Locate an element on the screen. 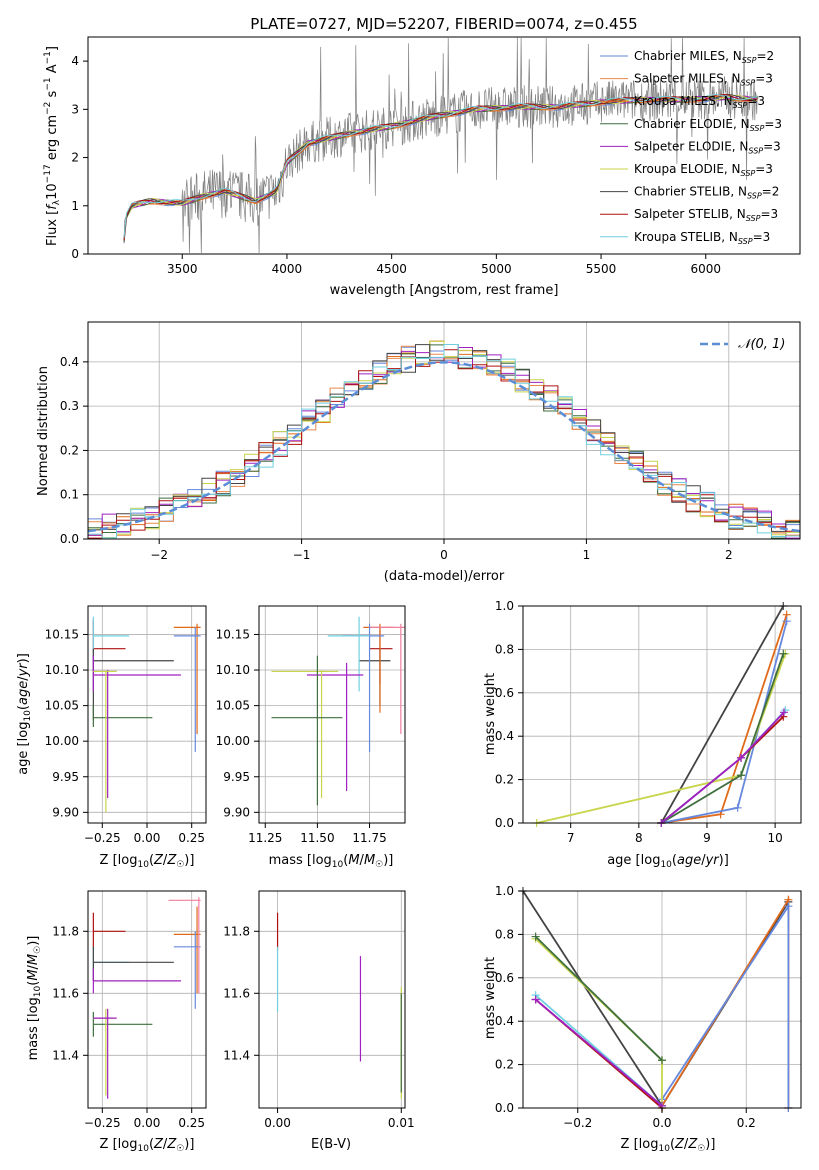 The width and height of the screenshot is (819, 1170). gaussian-curve is located at coordinates (444, 447).